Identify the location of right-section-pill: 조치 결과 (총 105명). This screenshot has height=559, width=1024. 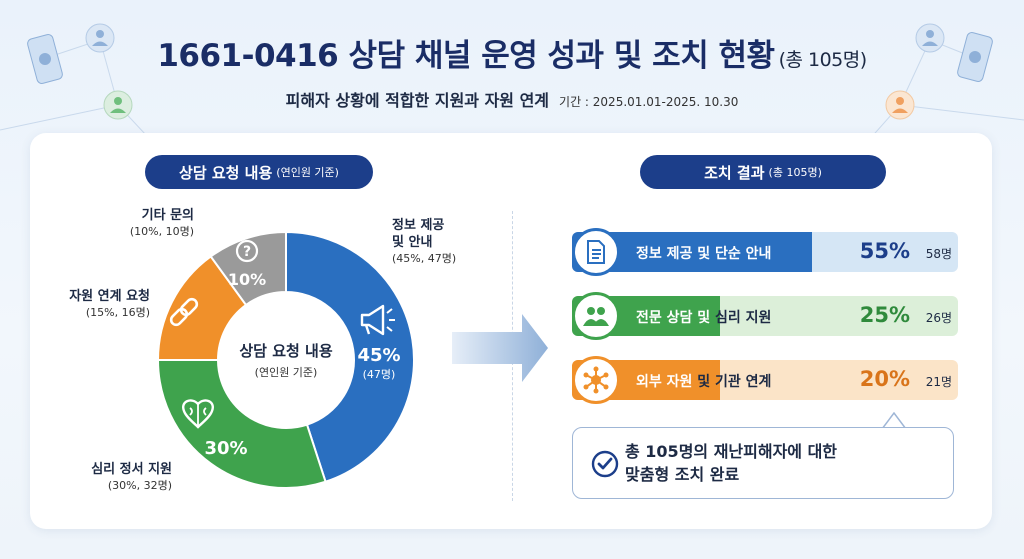
(763, 172).